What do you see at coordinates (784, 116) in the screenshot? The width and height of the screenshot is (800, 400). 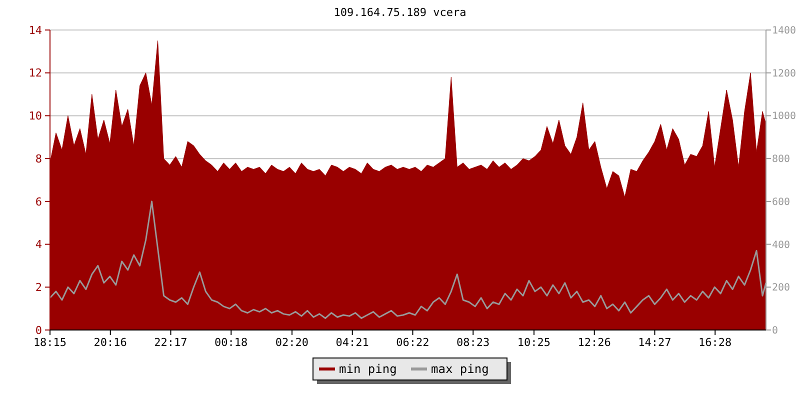 I see `y2-tick-label: 1000` at bounding box center [784, 116].